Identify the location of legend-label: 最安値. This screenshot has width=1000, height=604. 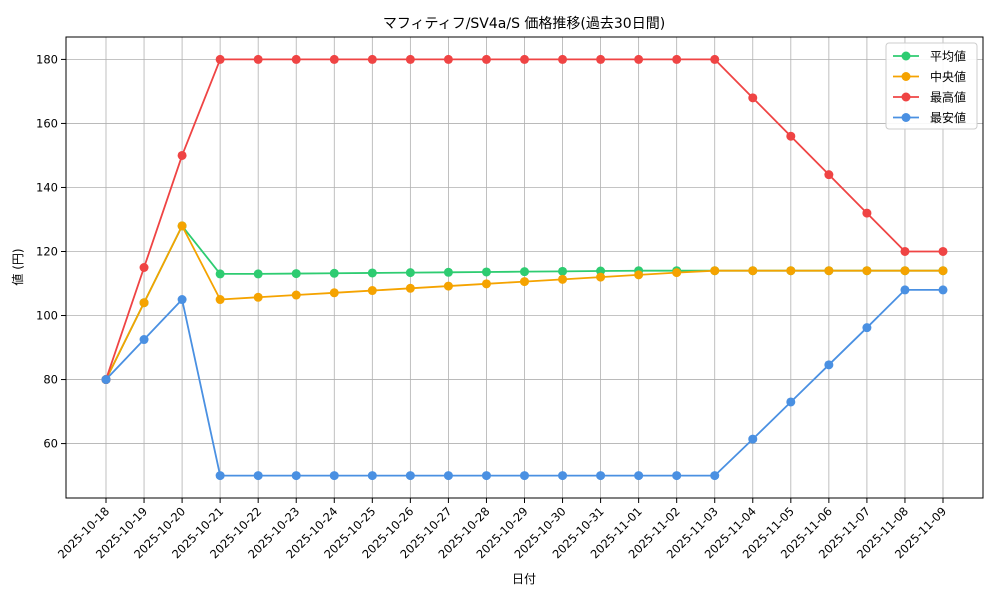
(948, 117).